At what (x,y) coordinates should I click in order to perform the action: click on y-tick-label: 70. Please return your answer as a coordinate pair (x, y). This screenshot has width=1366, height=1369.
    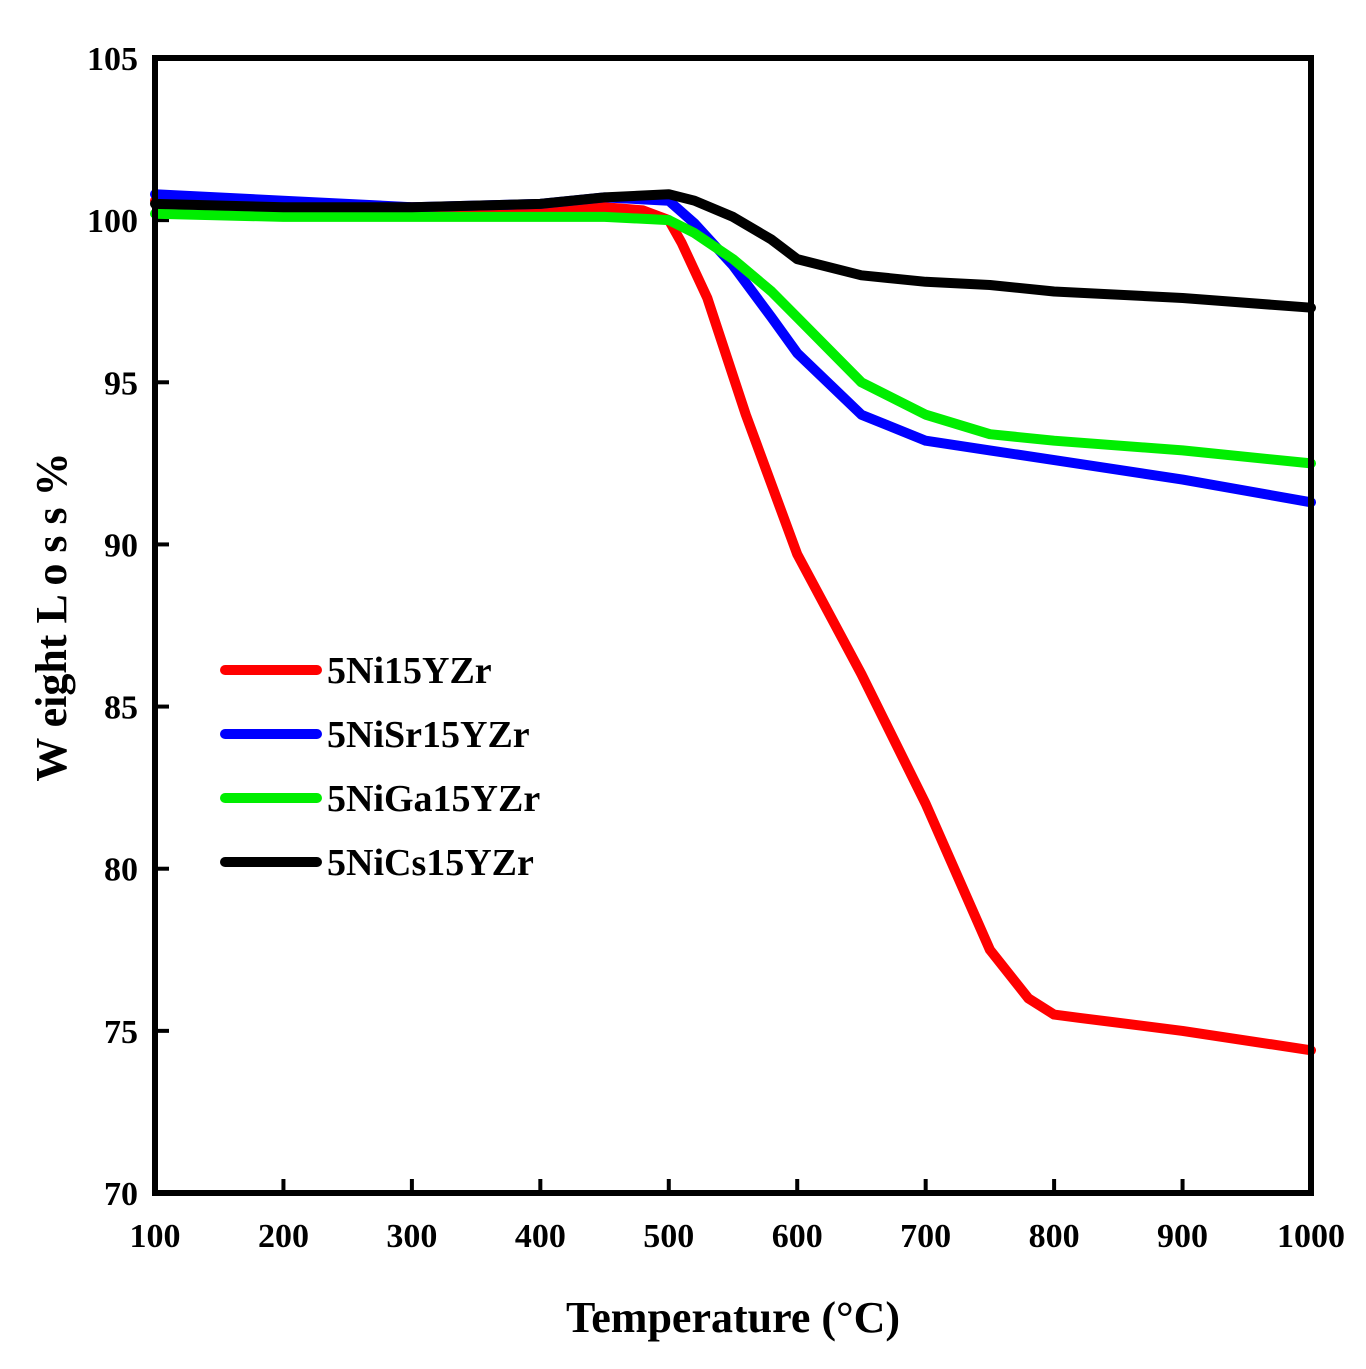
    Looking at the image, I should click on (121, 1194).